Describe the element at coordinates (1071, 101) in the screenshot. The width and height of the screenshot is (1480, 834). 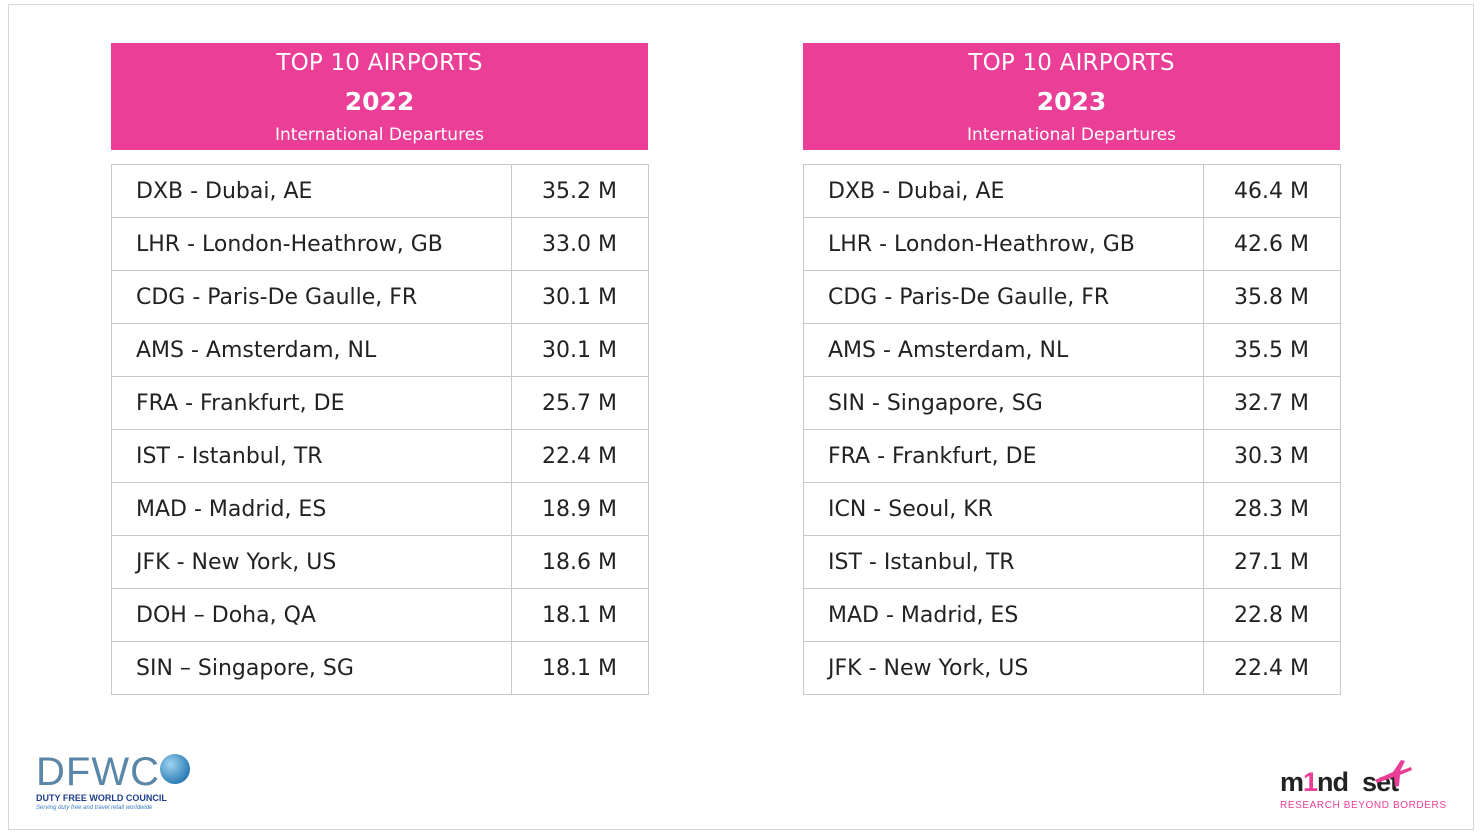
I see `panel-year: 2023` at that location.